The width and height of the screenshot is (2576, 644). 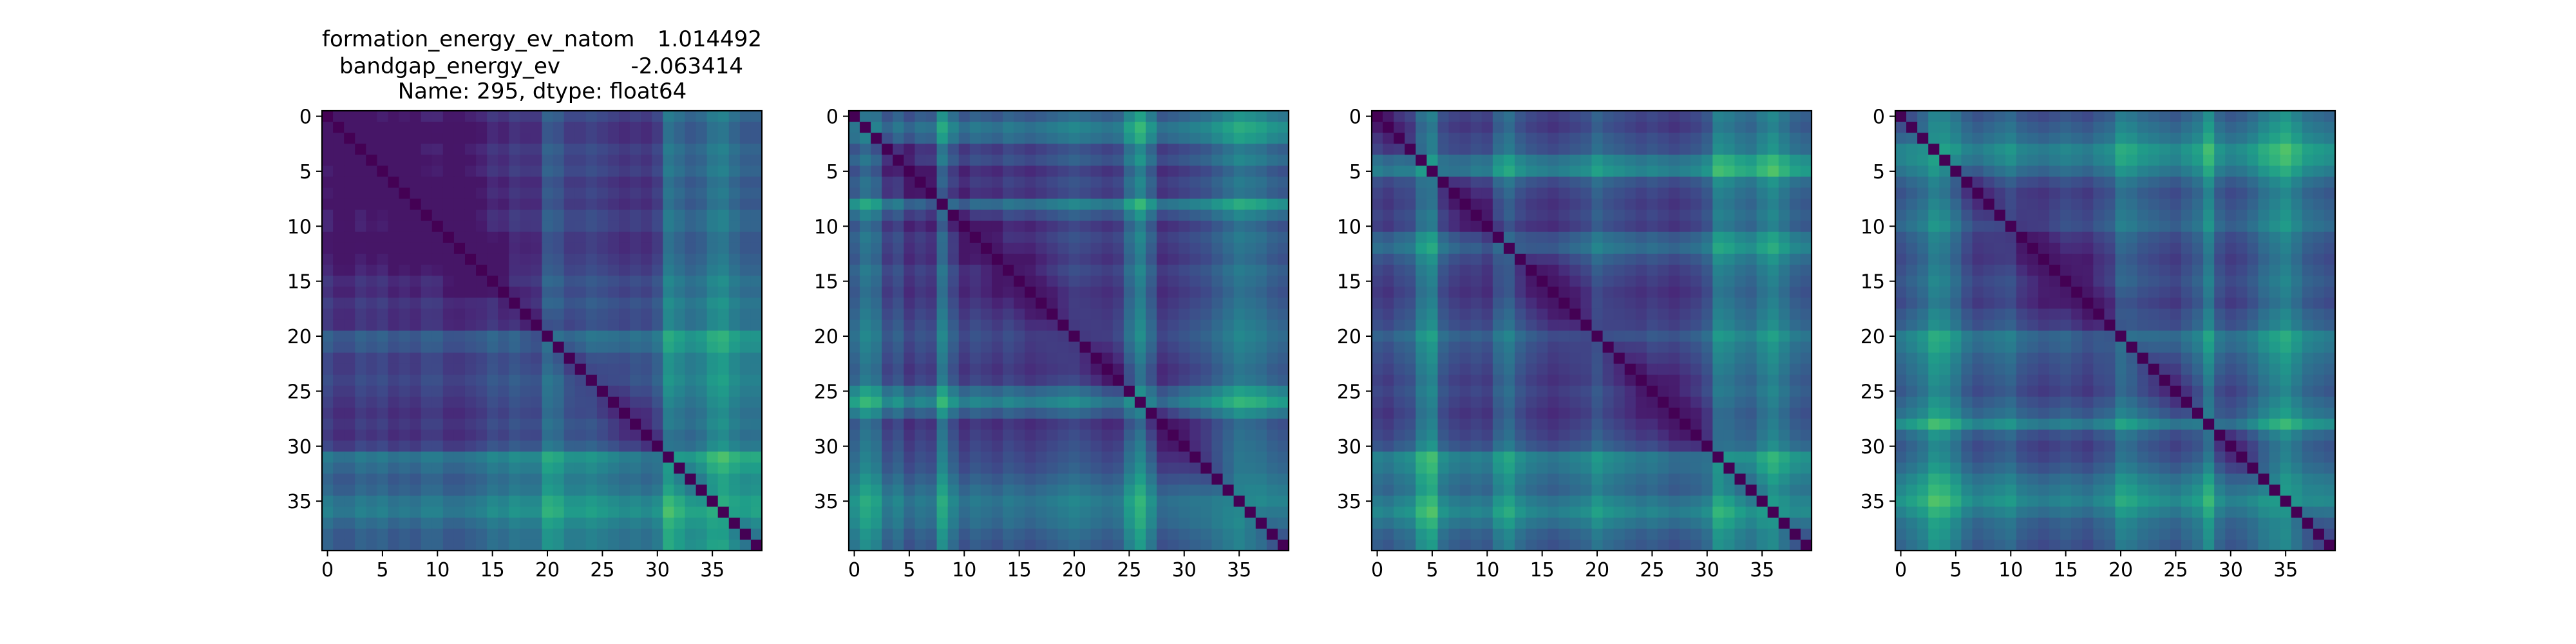 What do you see at coordinates (327, 570) in the screenshot?
I see `x-tick-label: 0` at bounding box center [327, 570].